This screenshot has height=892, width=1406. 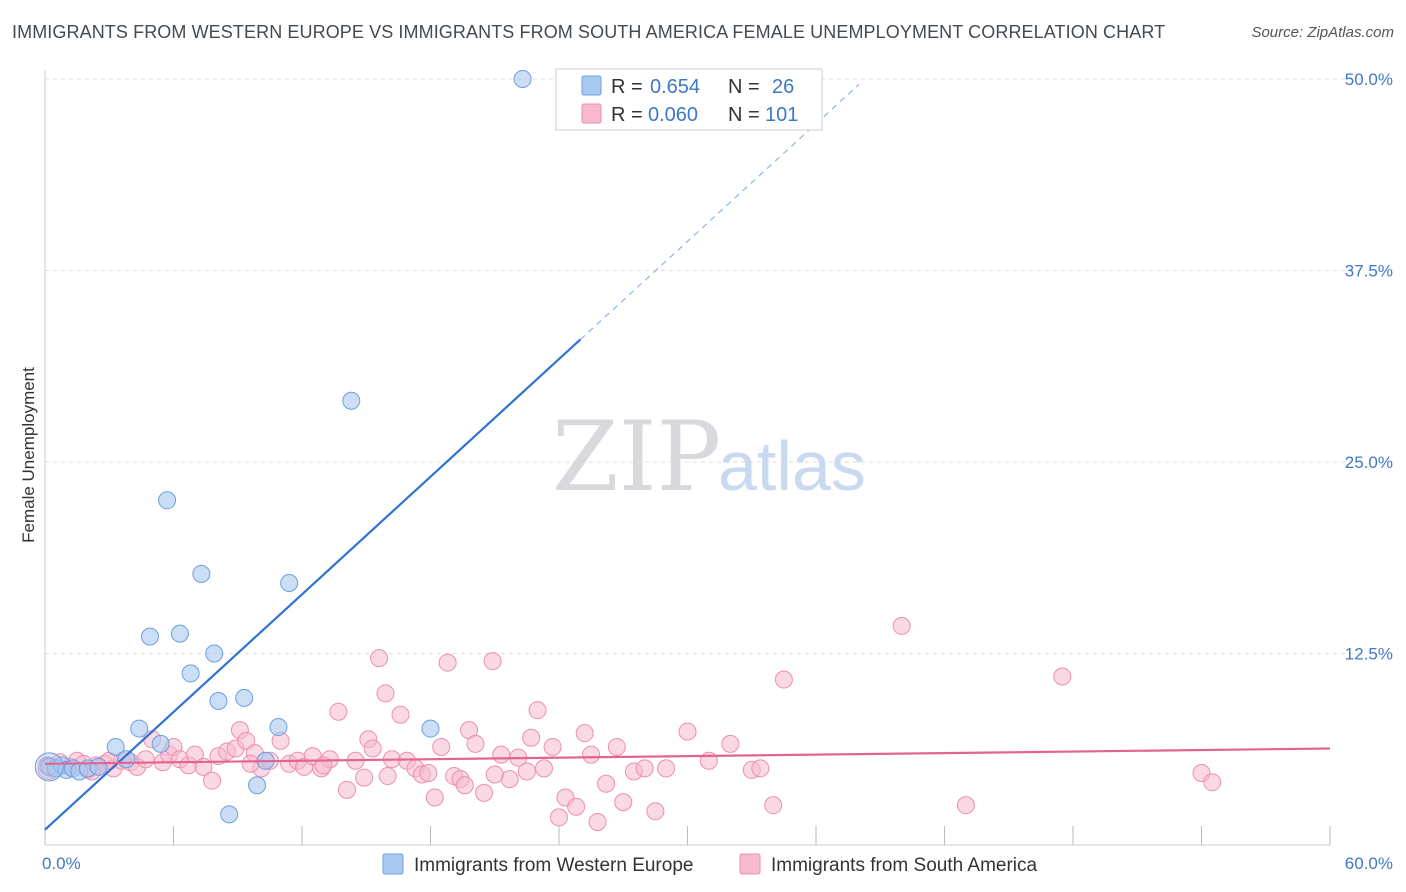 What do you see at coordinates (720, 212) in the screenshot?
I see `trend-line-western-europe-extension` at bounding box center [720, 212].